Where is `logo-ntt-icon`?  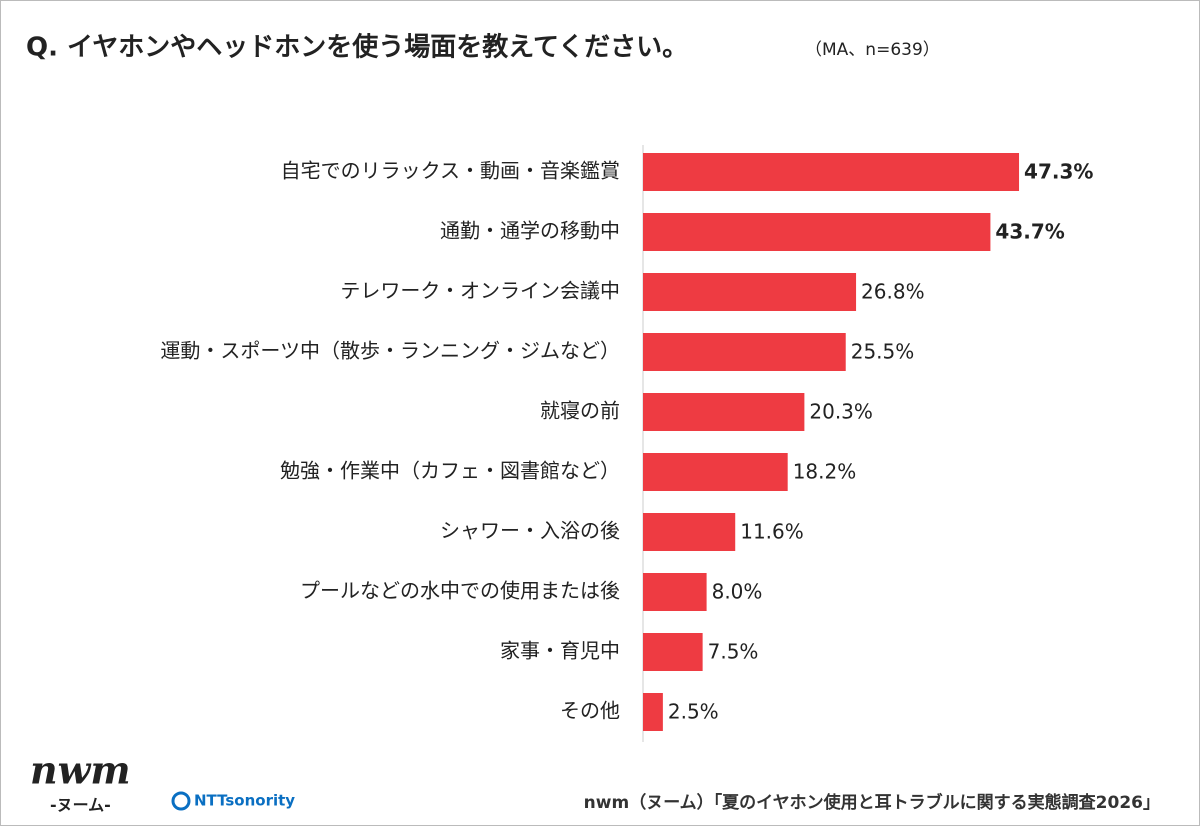 logo-ntt-icon is located at coordinates (181, 801).